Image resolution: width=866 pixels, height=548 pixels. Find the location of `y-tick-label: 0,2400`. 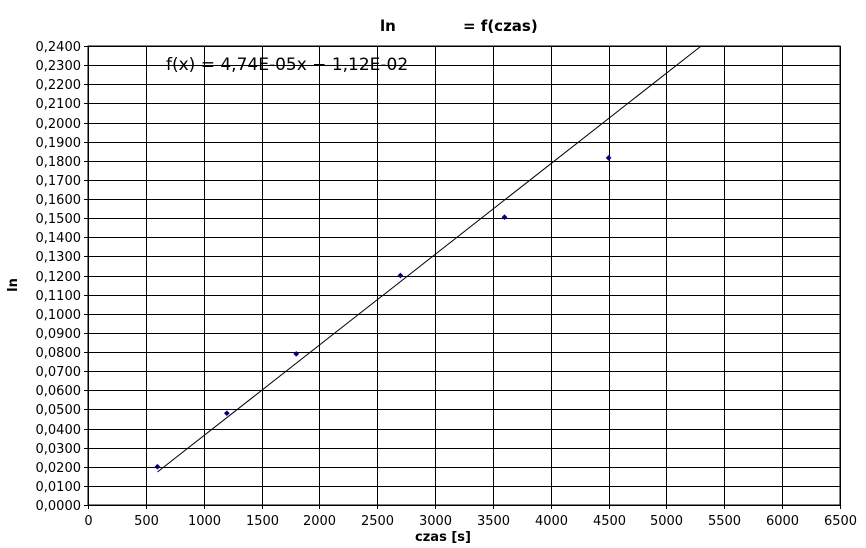

y-tick-label: 0,2400 is located at coordinates (59, 47).